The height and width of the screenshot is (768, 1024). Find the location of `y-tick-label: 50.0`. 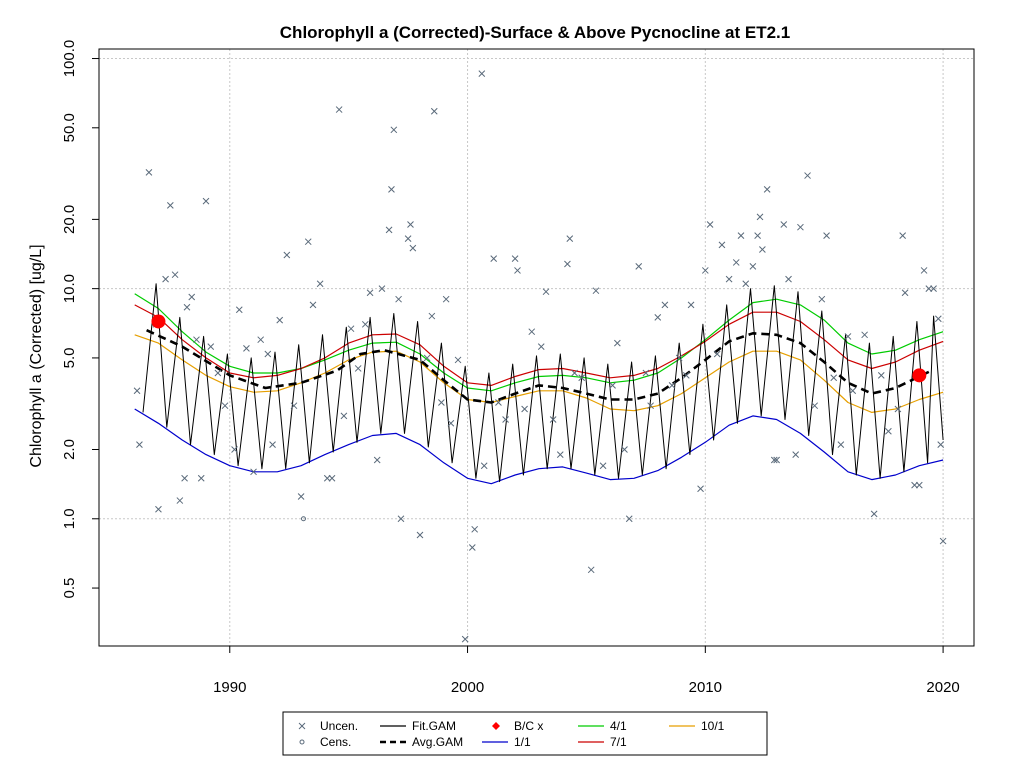

y-tick-label: 50.0 is located at coordinates (69, 127).